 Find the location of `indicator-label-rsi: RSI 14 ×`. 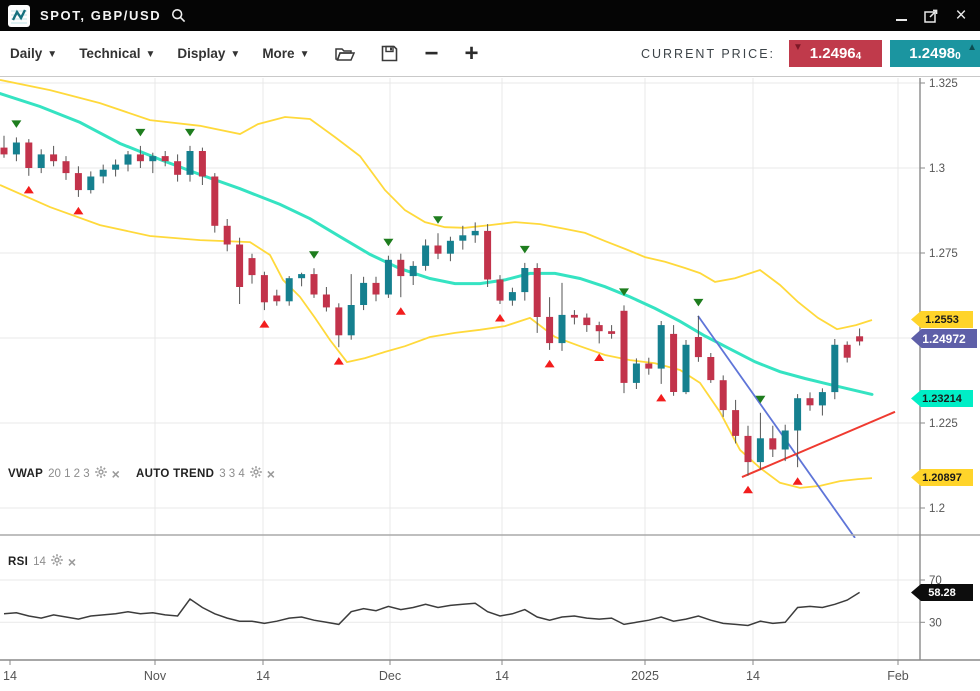

indicator-label-rsi: RSI 14 × is located at coordinates (42, 561).